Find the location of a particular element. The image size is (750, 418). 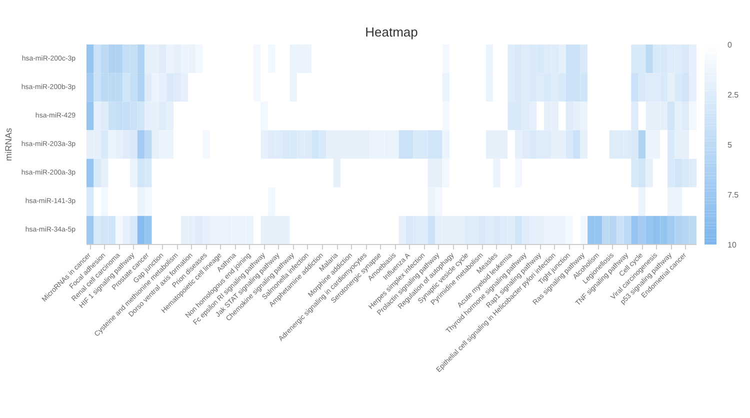

color-bar-label: 2.5 is located at coordinates (734, 95).